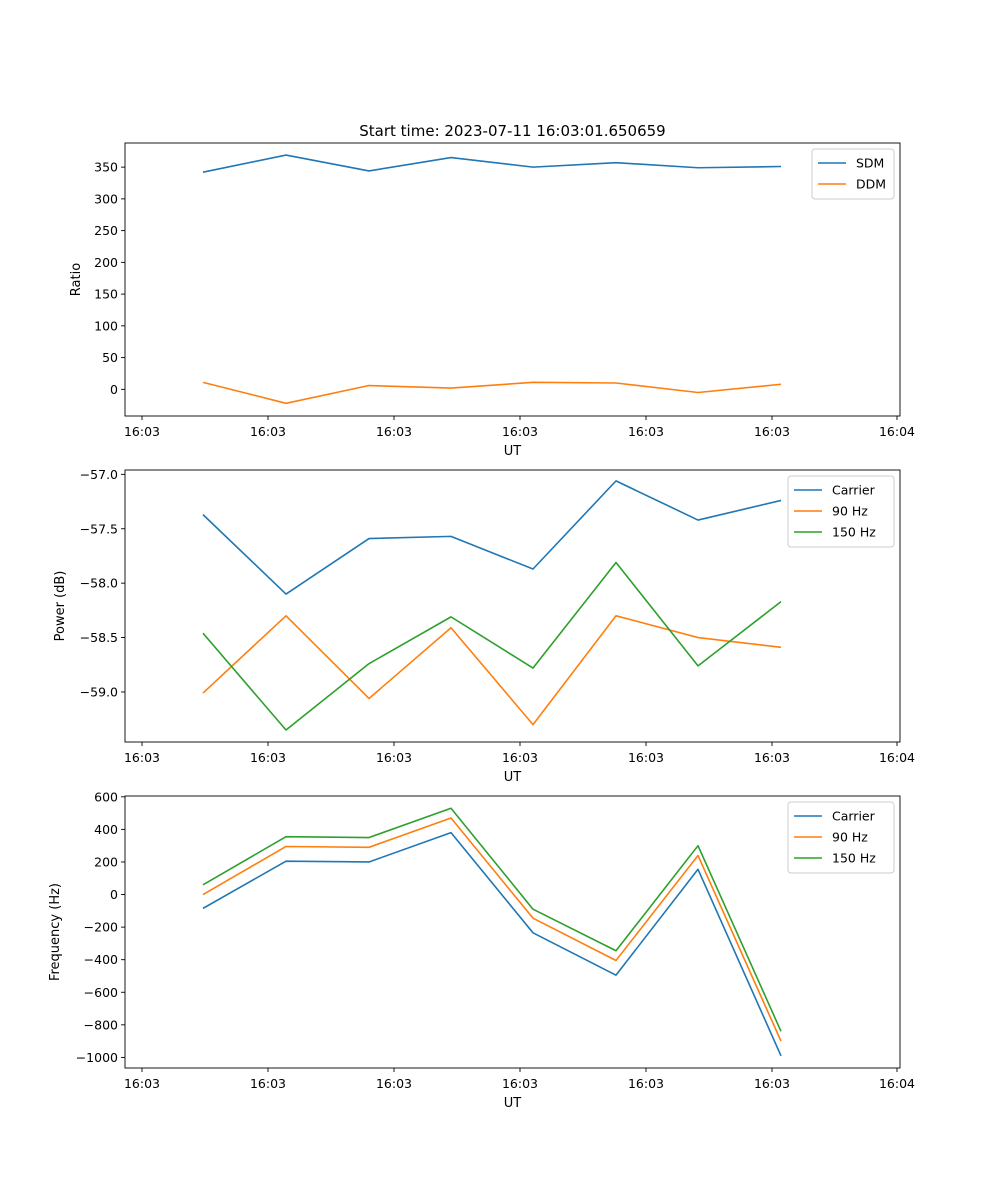 This screenshot has width=1000, height=1200. What do you see at coordinates (76, 279) in the screenshot?
I see `y-axis-label: Ratio` at bounding box center [76, 279].